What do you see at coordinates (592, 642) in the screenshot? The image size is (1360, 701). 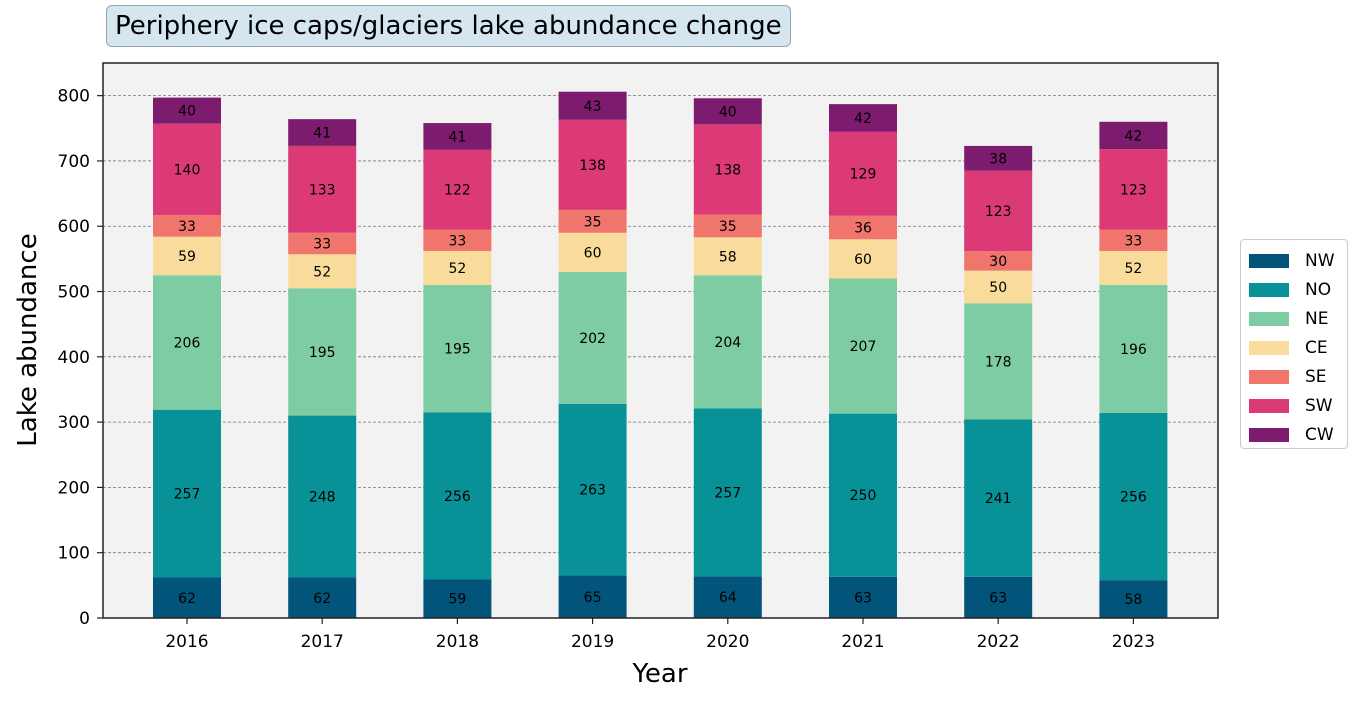 I see `x-tick-label: 2019` at bounding box center [592, 642].